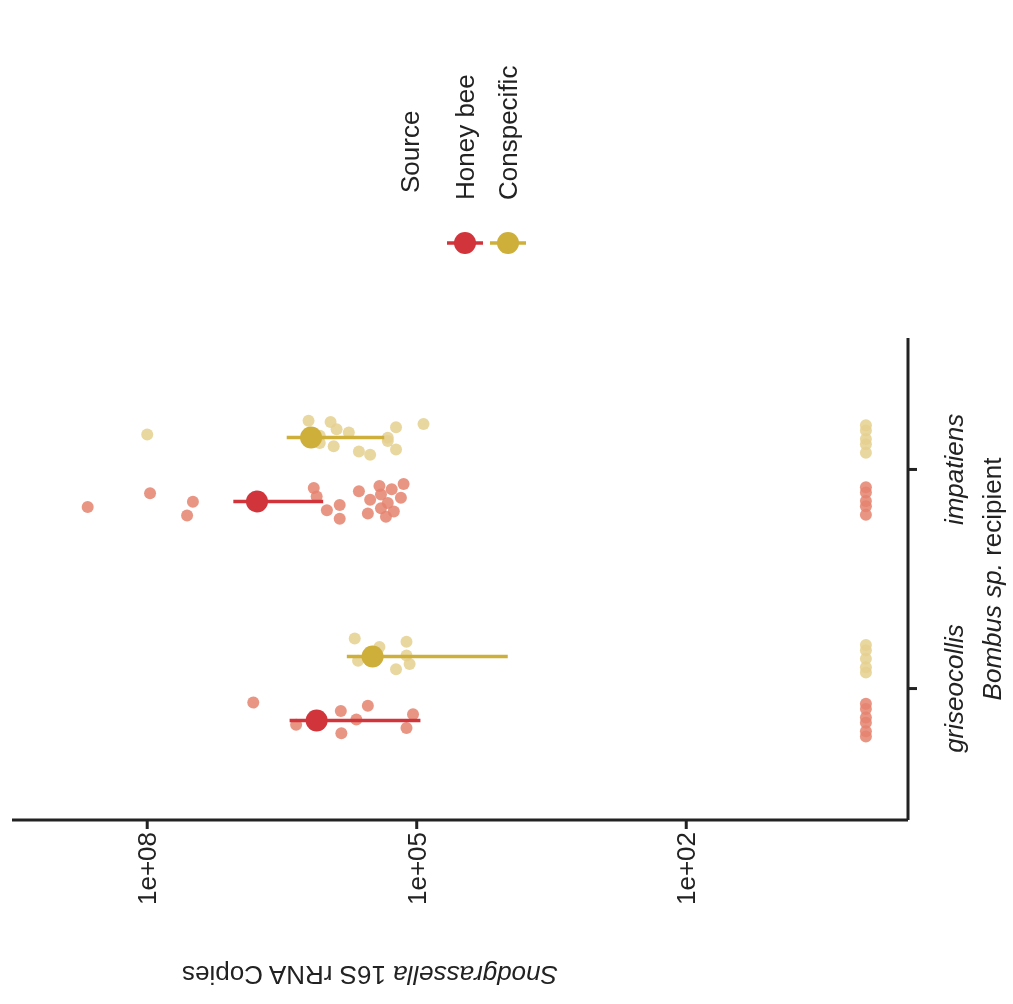 The height and width of the screenshot is (1004, 1013). Describe the element at coordinates (370, 974) in the screenshot. I see `x-axis-title: Snodgrassella 16S rRNA Copies` at that location.